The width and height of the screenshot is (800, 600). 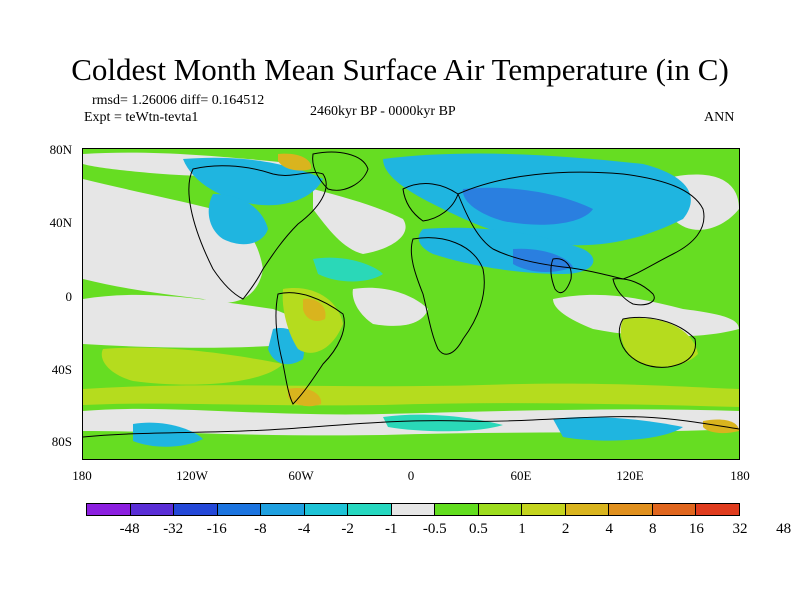 I want to click on colorbar-tick-label: 2, so click(x=565, y=529).